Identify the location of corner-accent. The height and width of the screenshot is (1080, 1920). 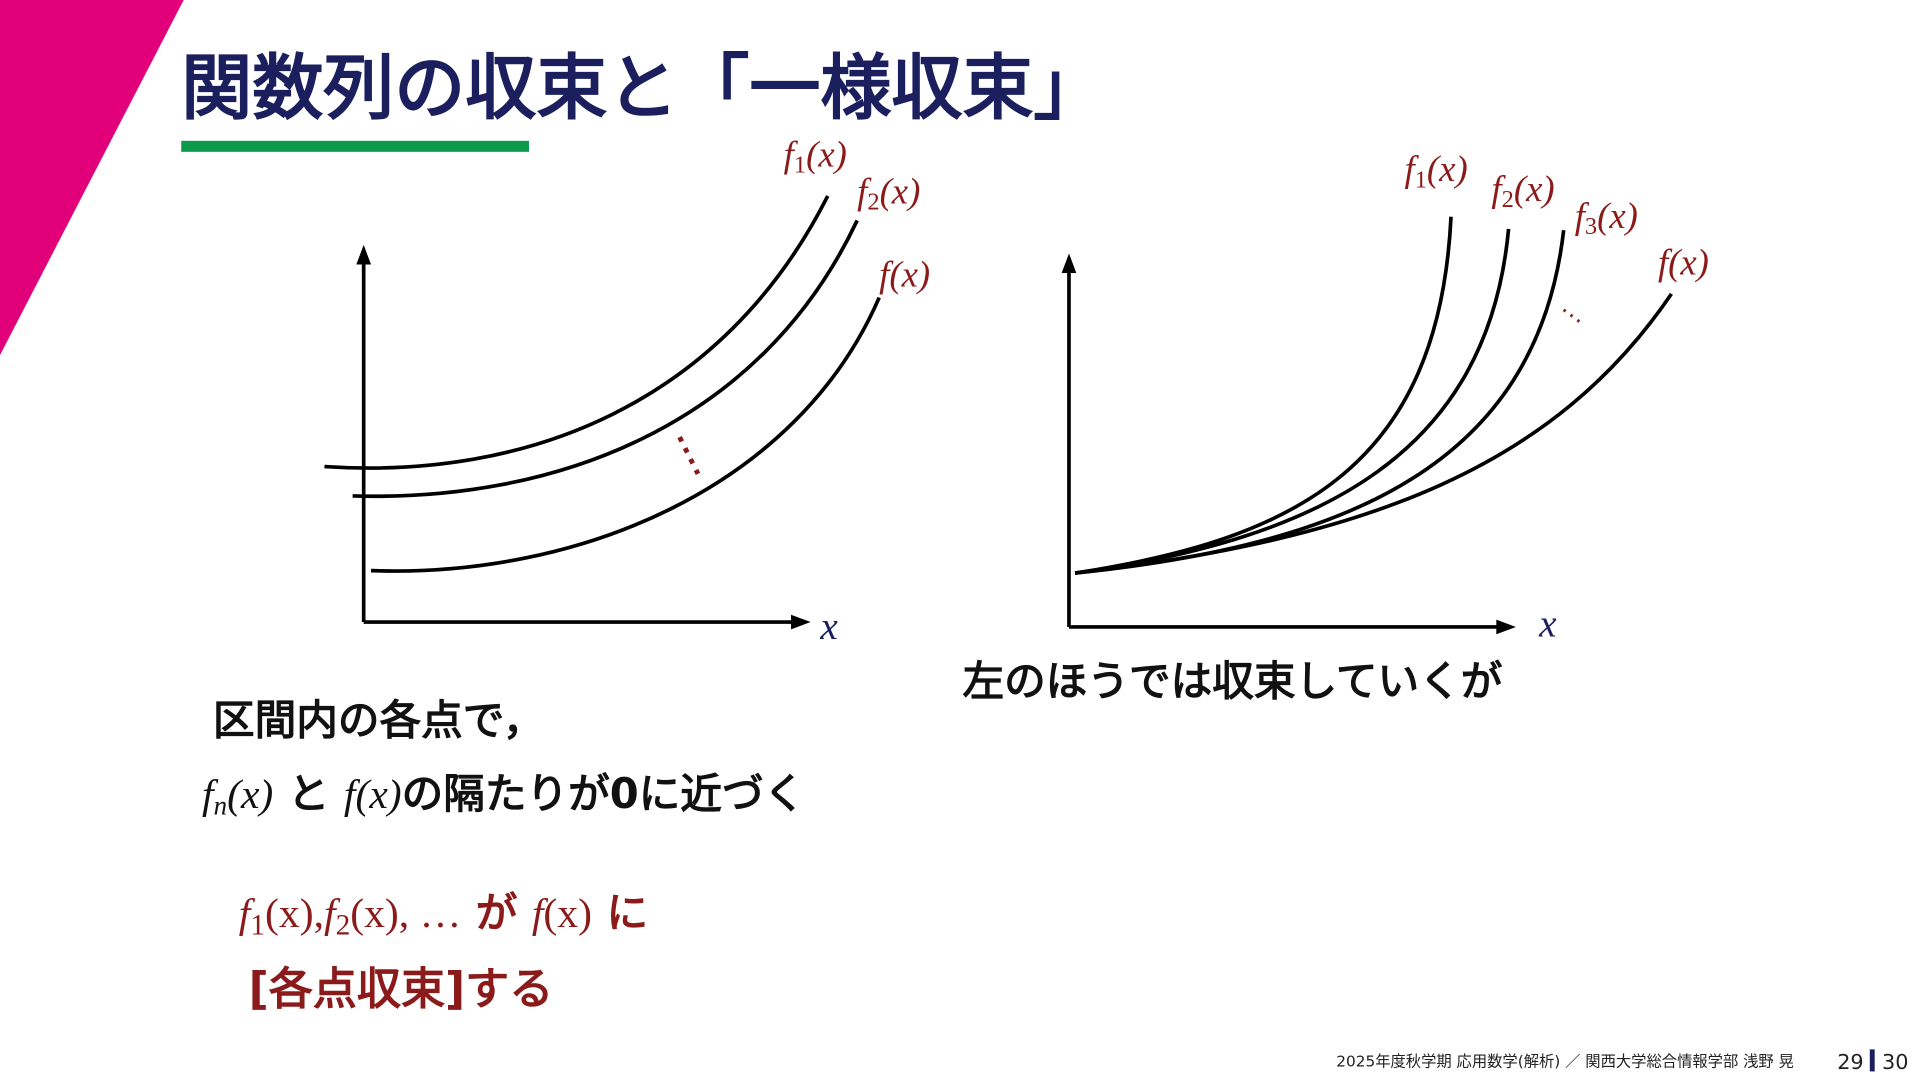
(92, 178).